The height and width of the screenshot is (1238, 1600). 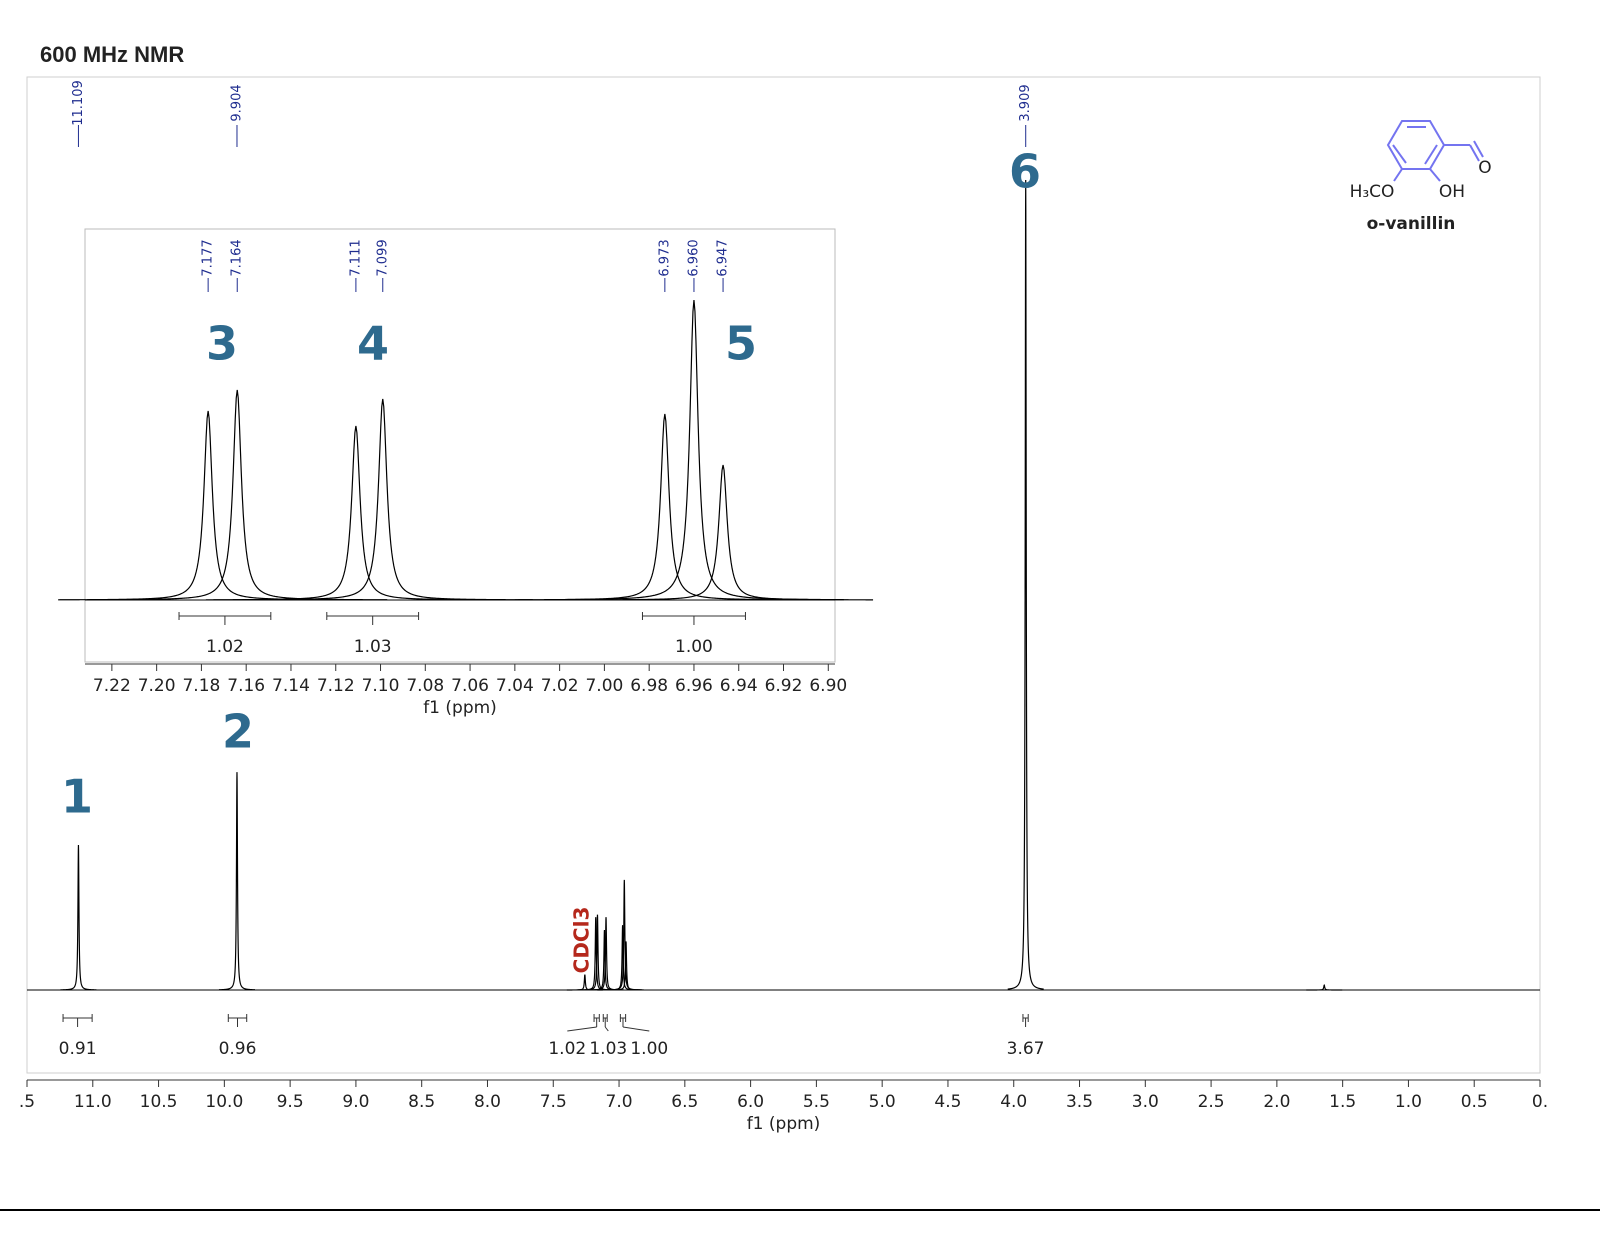 What do you see at coordinates (487, 1102) in the screenshot?
I see `x-tick-label: 8.0` at bounding box center [487, 1102].